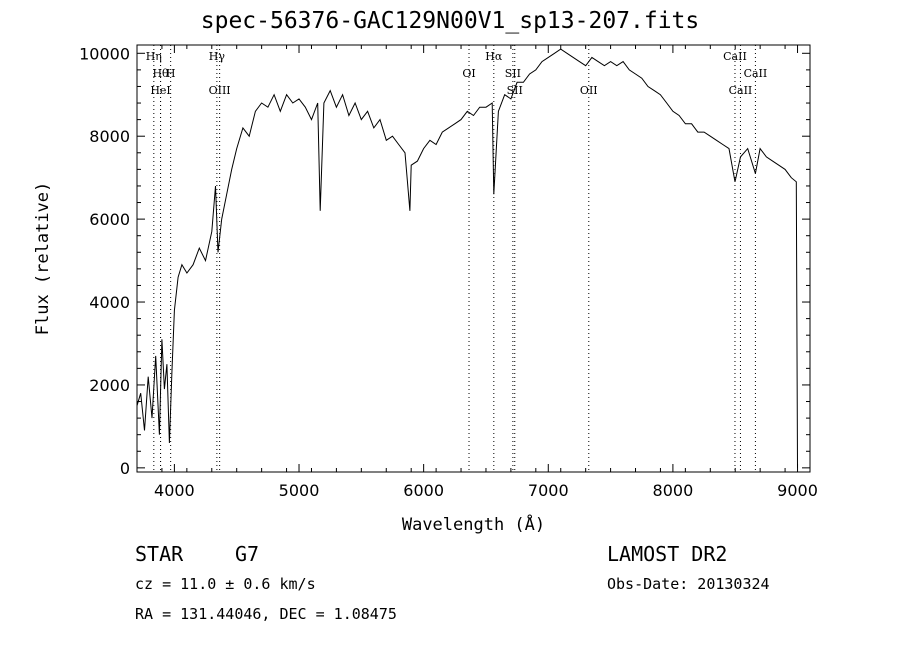  What do you see at coordinates (423, 490) in the screenshot?
I see `x-tick-label: 6000` at bounding box center [423, 490].